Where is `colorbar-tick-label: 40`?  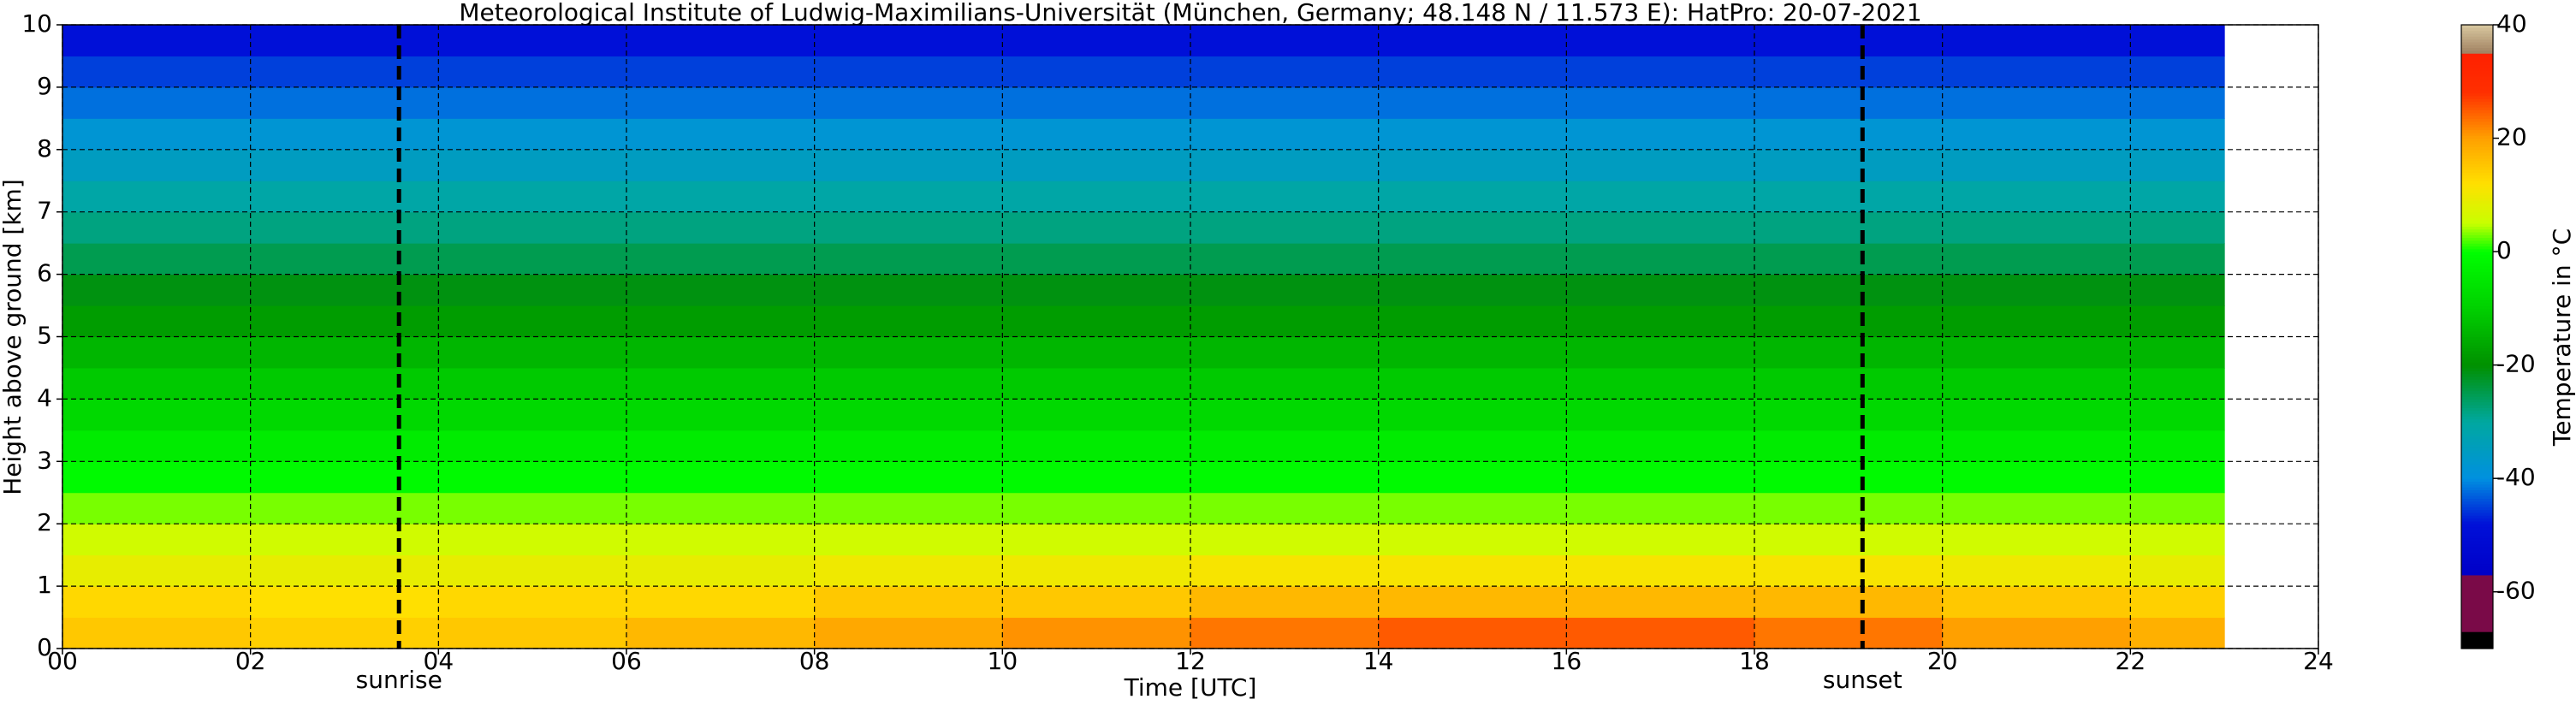 colorbar-tick-label: 40 is located at coordinates (2511, 23).